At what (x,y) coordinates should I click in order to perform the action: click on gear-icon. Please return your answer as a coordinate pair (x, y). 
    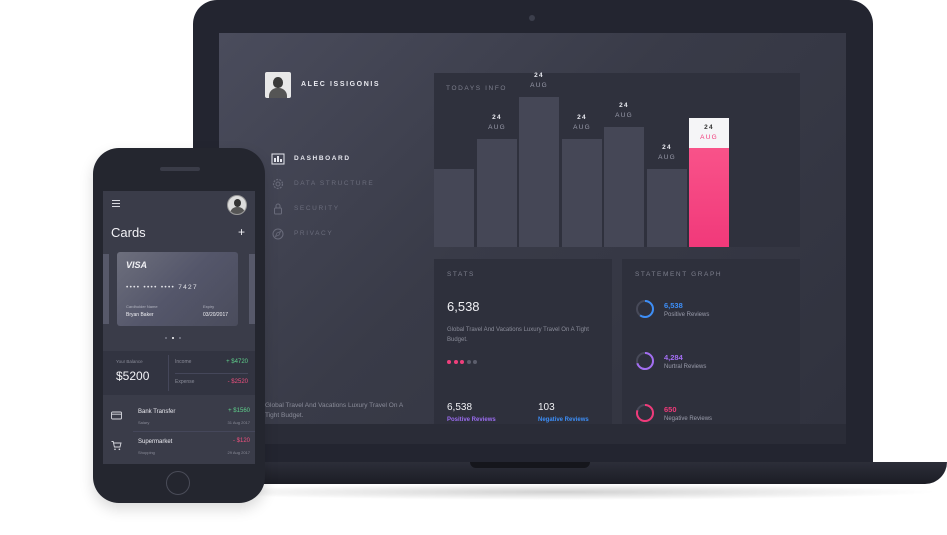
    Looking at the image, I should click on (278, 183).